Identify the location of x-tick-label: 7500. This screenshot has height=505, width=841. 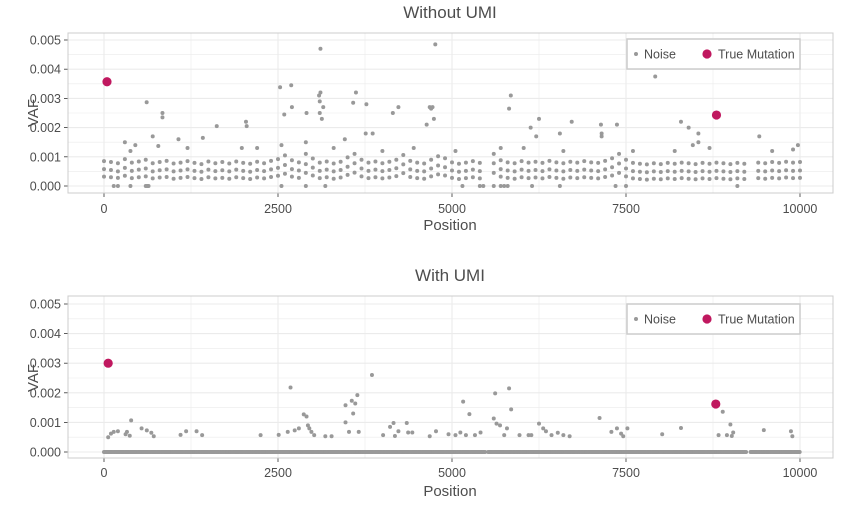
(626, 209).